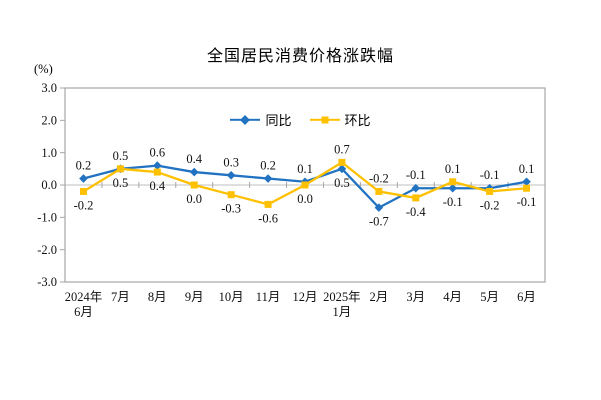 This screenshot has width=601, height=400. What do you see at coordinates (43, 69) in the screenshot?
I see `y-axis-unit-label: (%)` at bounding box center [43, 69].